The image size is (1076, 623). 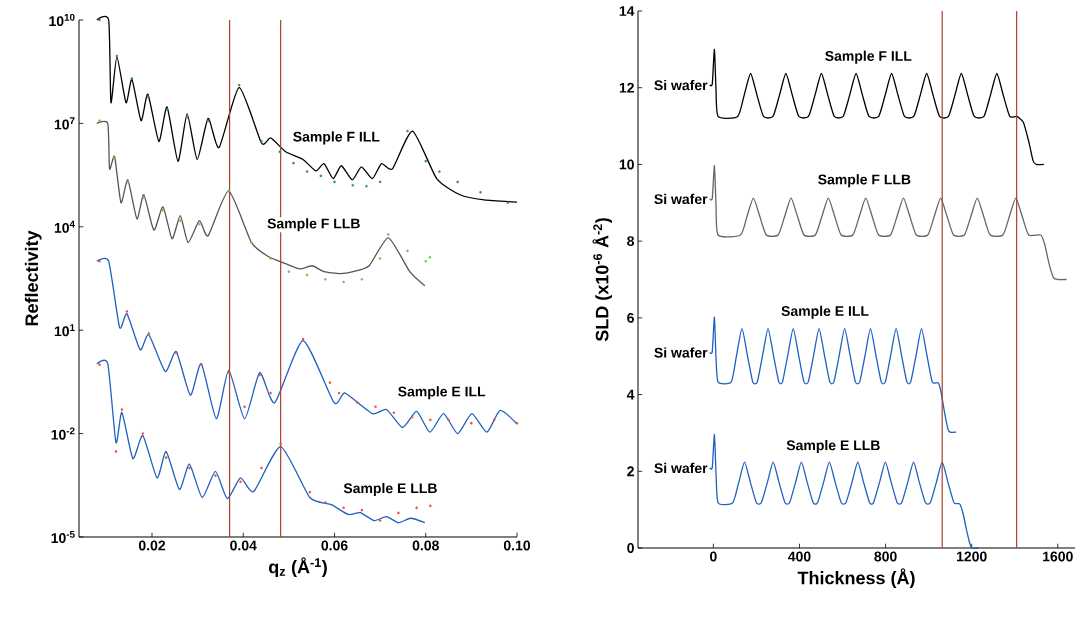 I want to click on x-tick-label: 0.02, so click(x=152, y=545).